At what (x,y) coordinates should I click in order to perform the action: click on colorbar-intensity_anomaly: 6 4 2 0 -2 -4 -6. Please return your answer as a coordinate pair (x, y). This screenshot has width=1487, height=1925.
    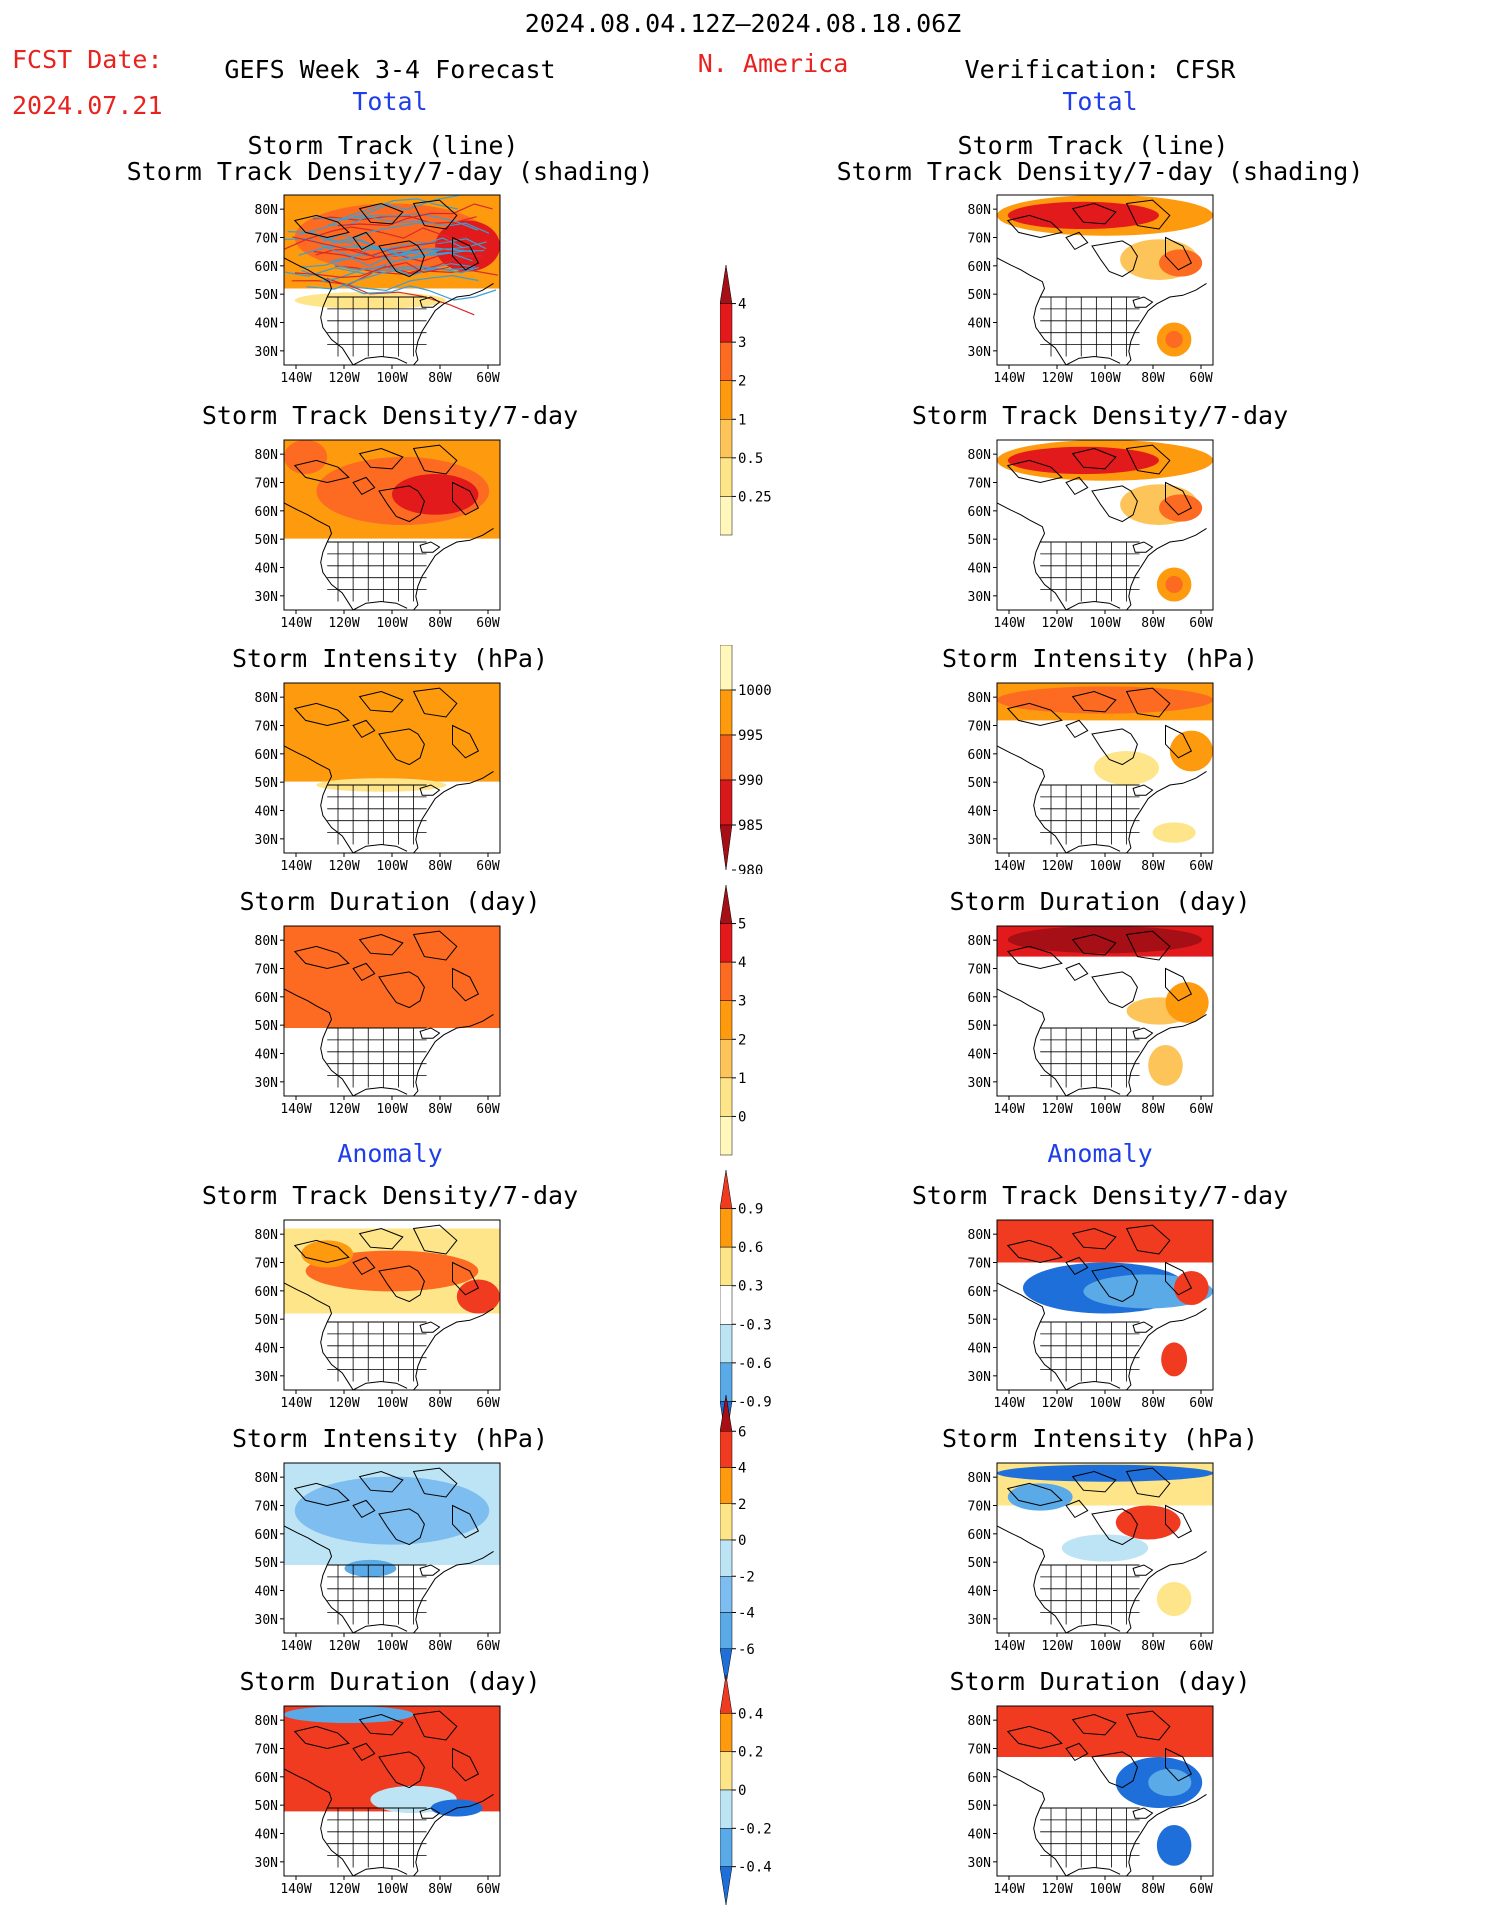
    Looking at the image, I should click on (759, 1543).